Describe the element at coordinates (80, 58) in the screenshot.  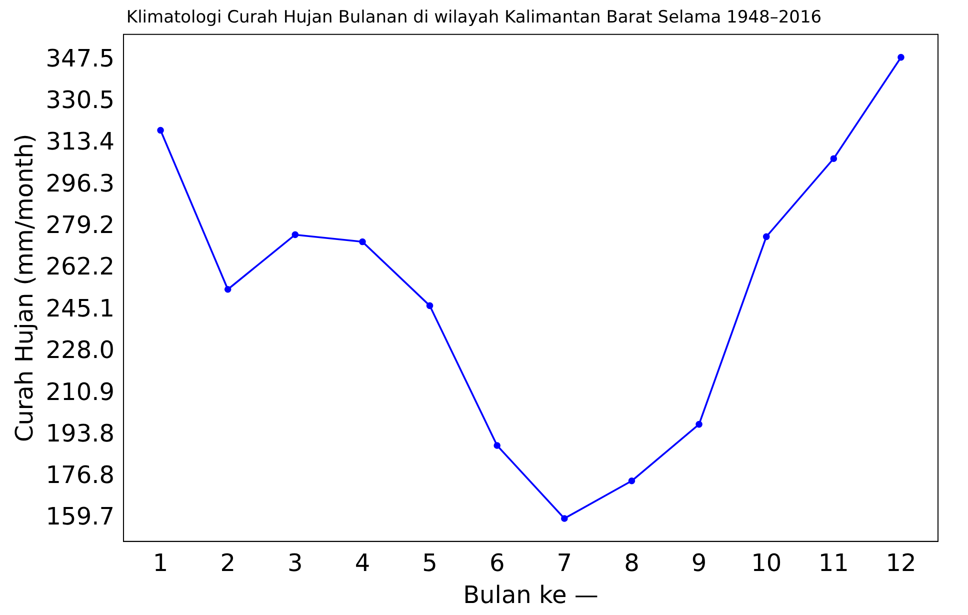
I see `y-tick-label: 347.5` at that location.